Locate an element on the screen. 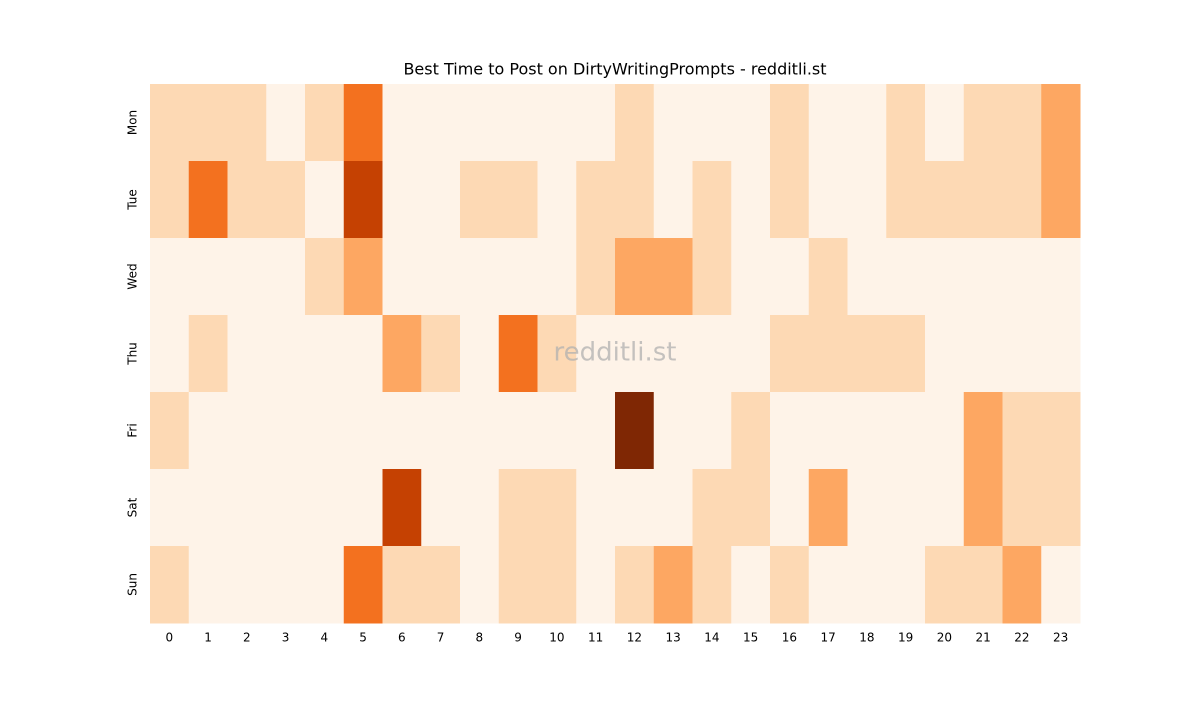 Image resolution: width=1200 pixels, height=704 pixels. x-tick-label: 4 is located at coordinates (325, 638).